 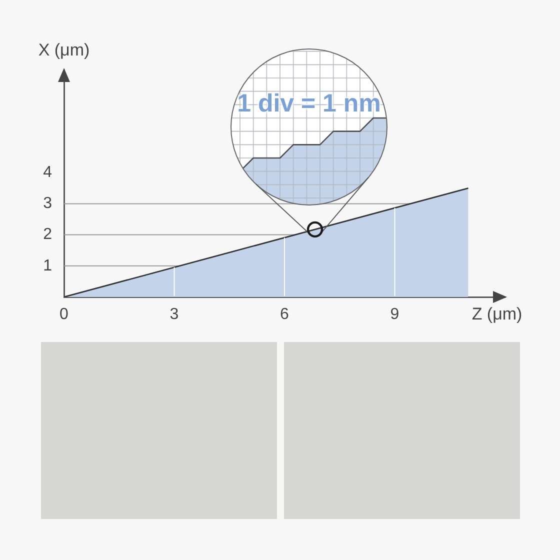 I want to click on y-tick-label: 3, so click(x=47, y=203).